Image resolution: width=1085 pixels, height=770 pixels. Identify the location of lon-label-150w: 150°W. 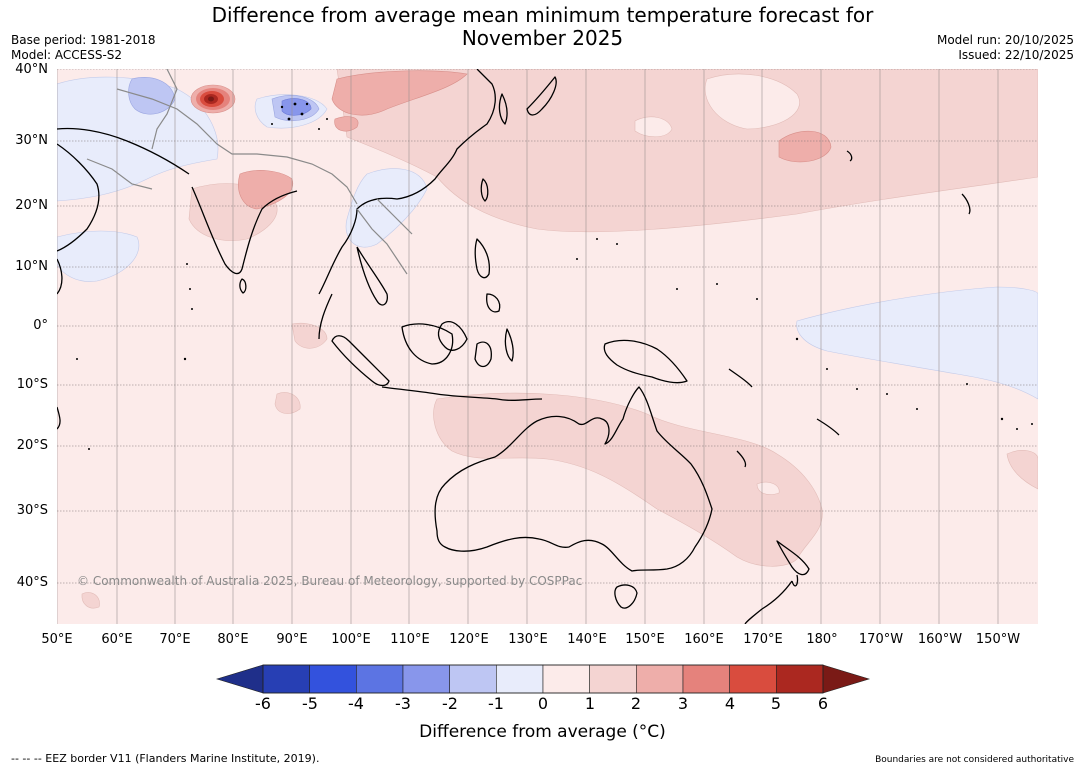
(998, 639).